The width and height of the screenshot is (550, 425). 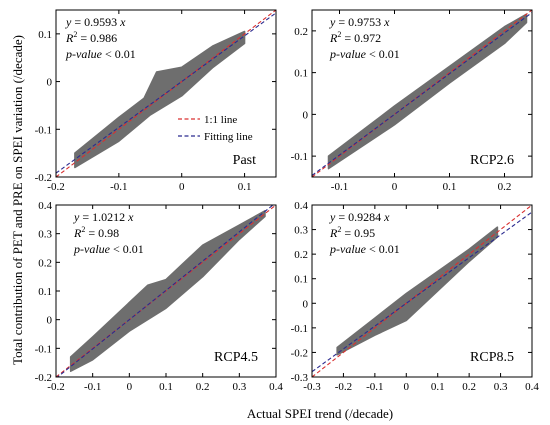 I want to click on x-tick-label: -0.3, so click(x=312, y=387).